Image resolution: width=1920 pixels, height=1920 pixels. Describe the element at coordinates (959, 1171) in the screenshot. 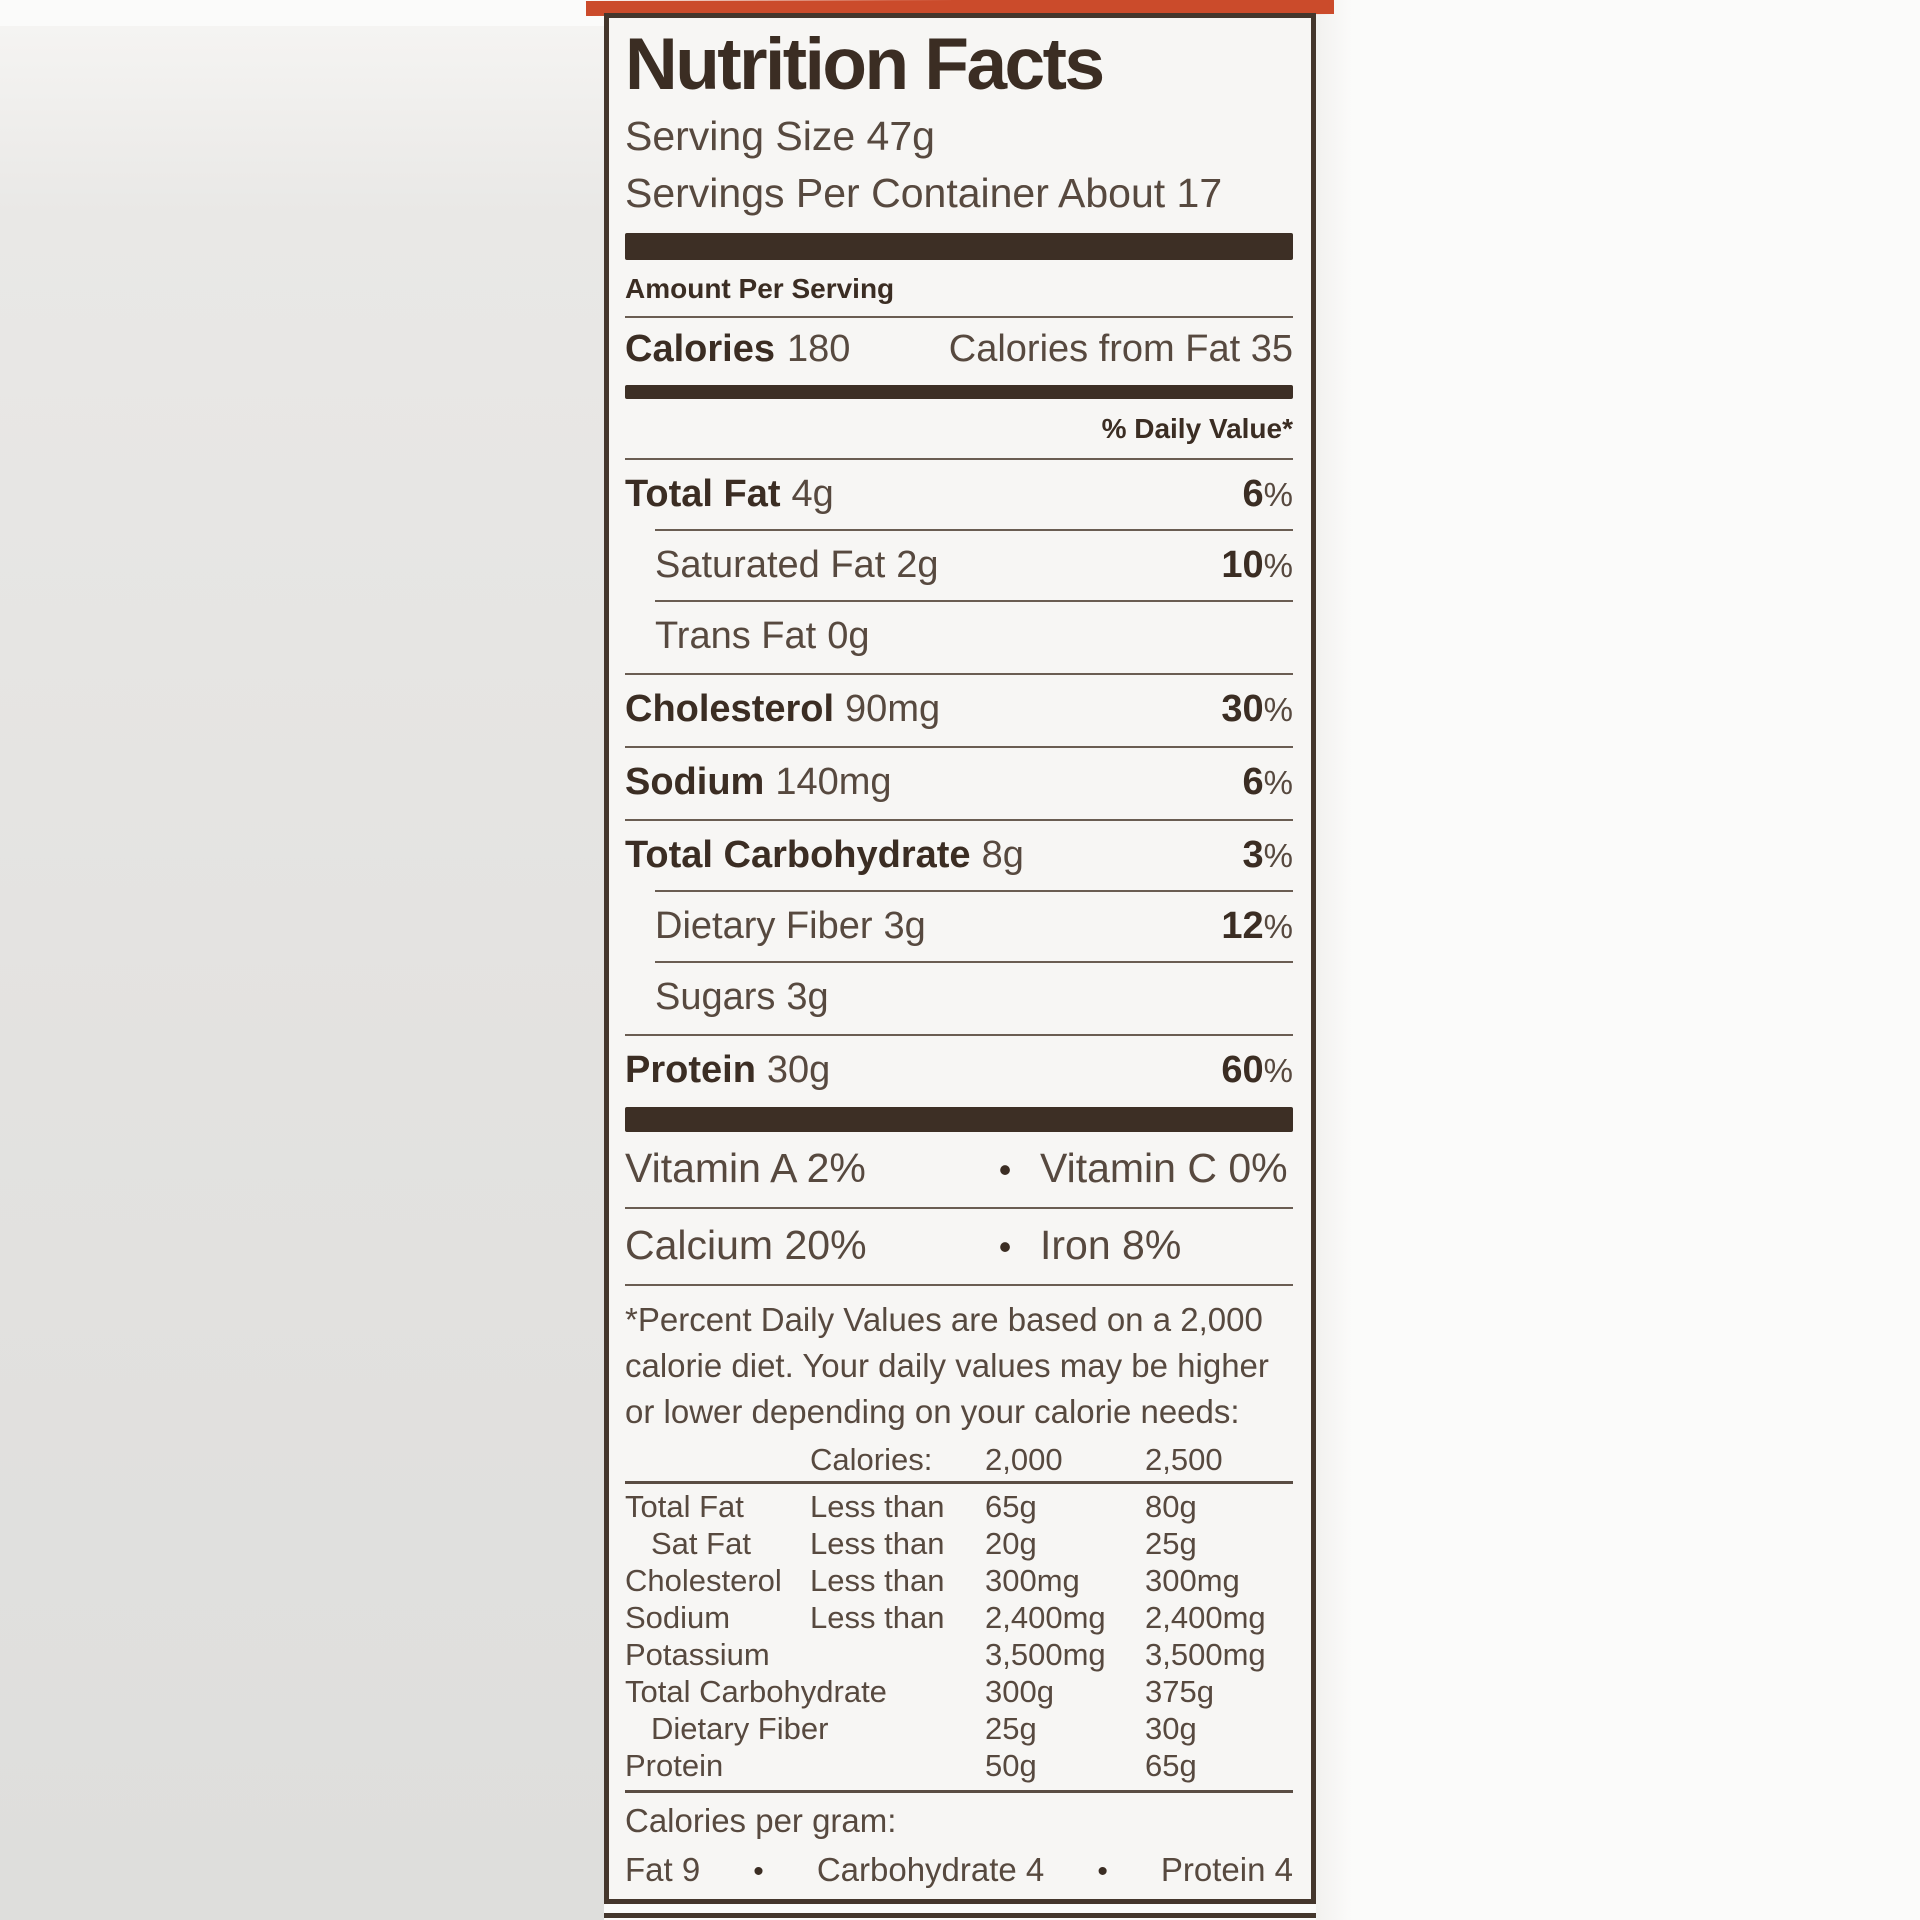

I see `vitamin-row-a-c: Vitamin A 2% • Vitamin C 0%` at that location.